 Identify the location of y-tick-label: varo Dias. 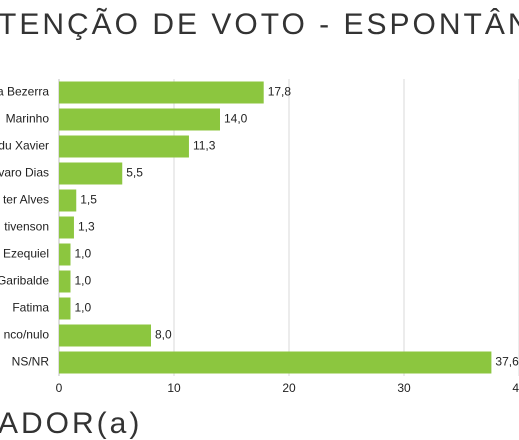
(24, 173).